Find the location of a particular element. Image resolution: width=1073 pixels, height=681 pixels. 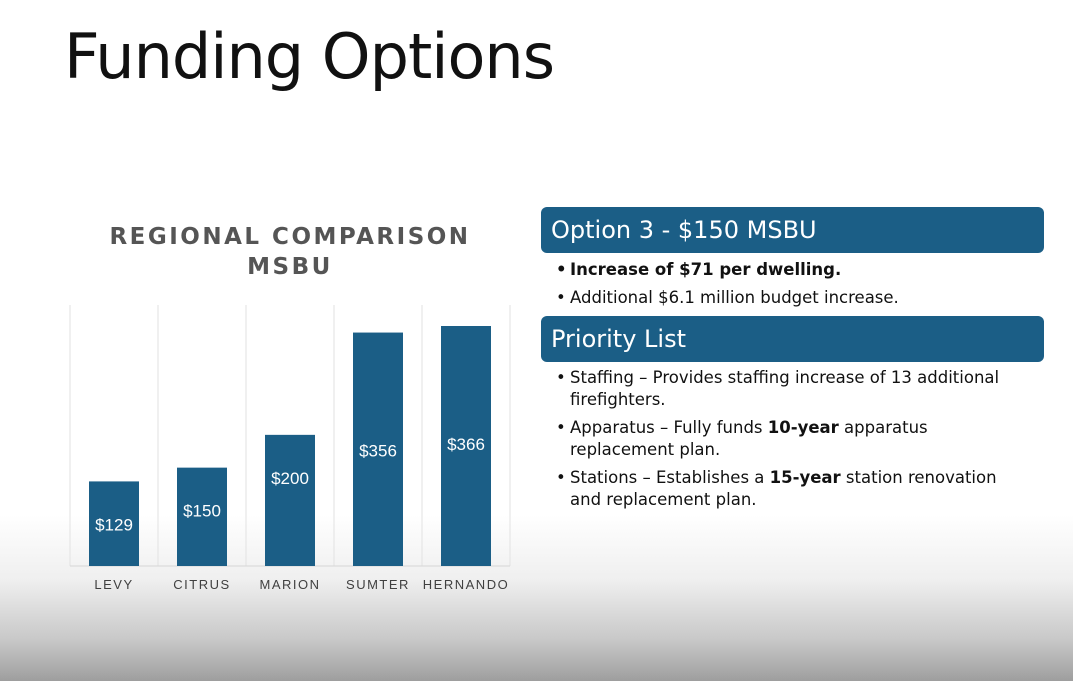

chart-title-line-1: REGIONAL COMPARISON is located at coordinates (290, 237).